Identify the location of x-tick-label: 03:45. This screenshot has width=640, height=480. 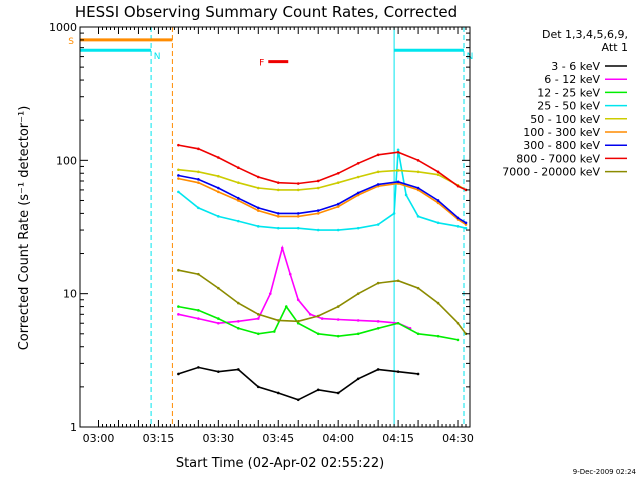
(278, 438).